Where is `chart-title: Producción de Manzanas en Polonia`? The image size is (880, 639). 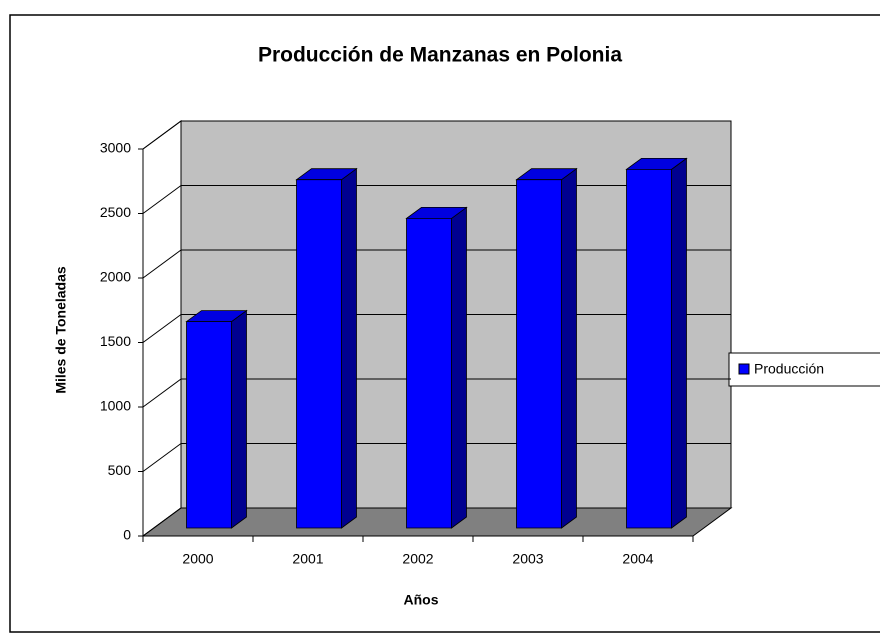 chart-title: Producción de Manzanas en Polonia is located at coordinates (440, 55).